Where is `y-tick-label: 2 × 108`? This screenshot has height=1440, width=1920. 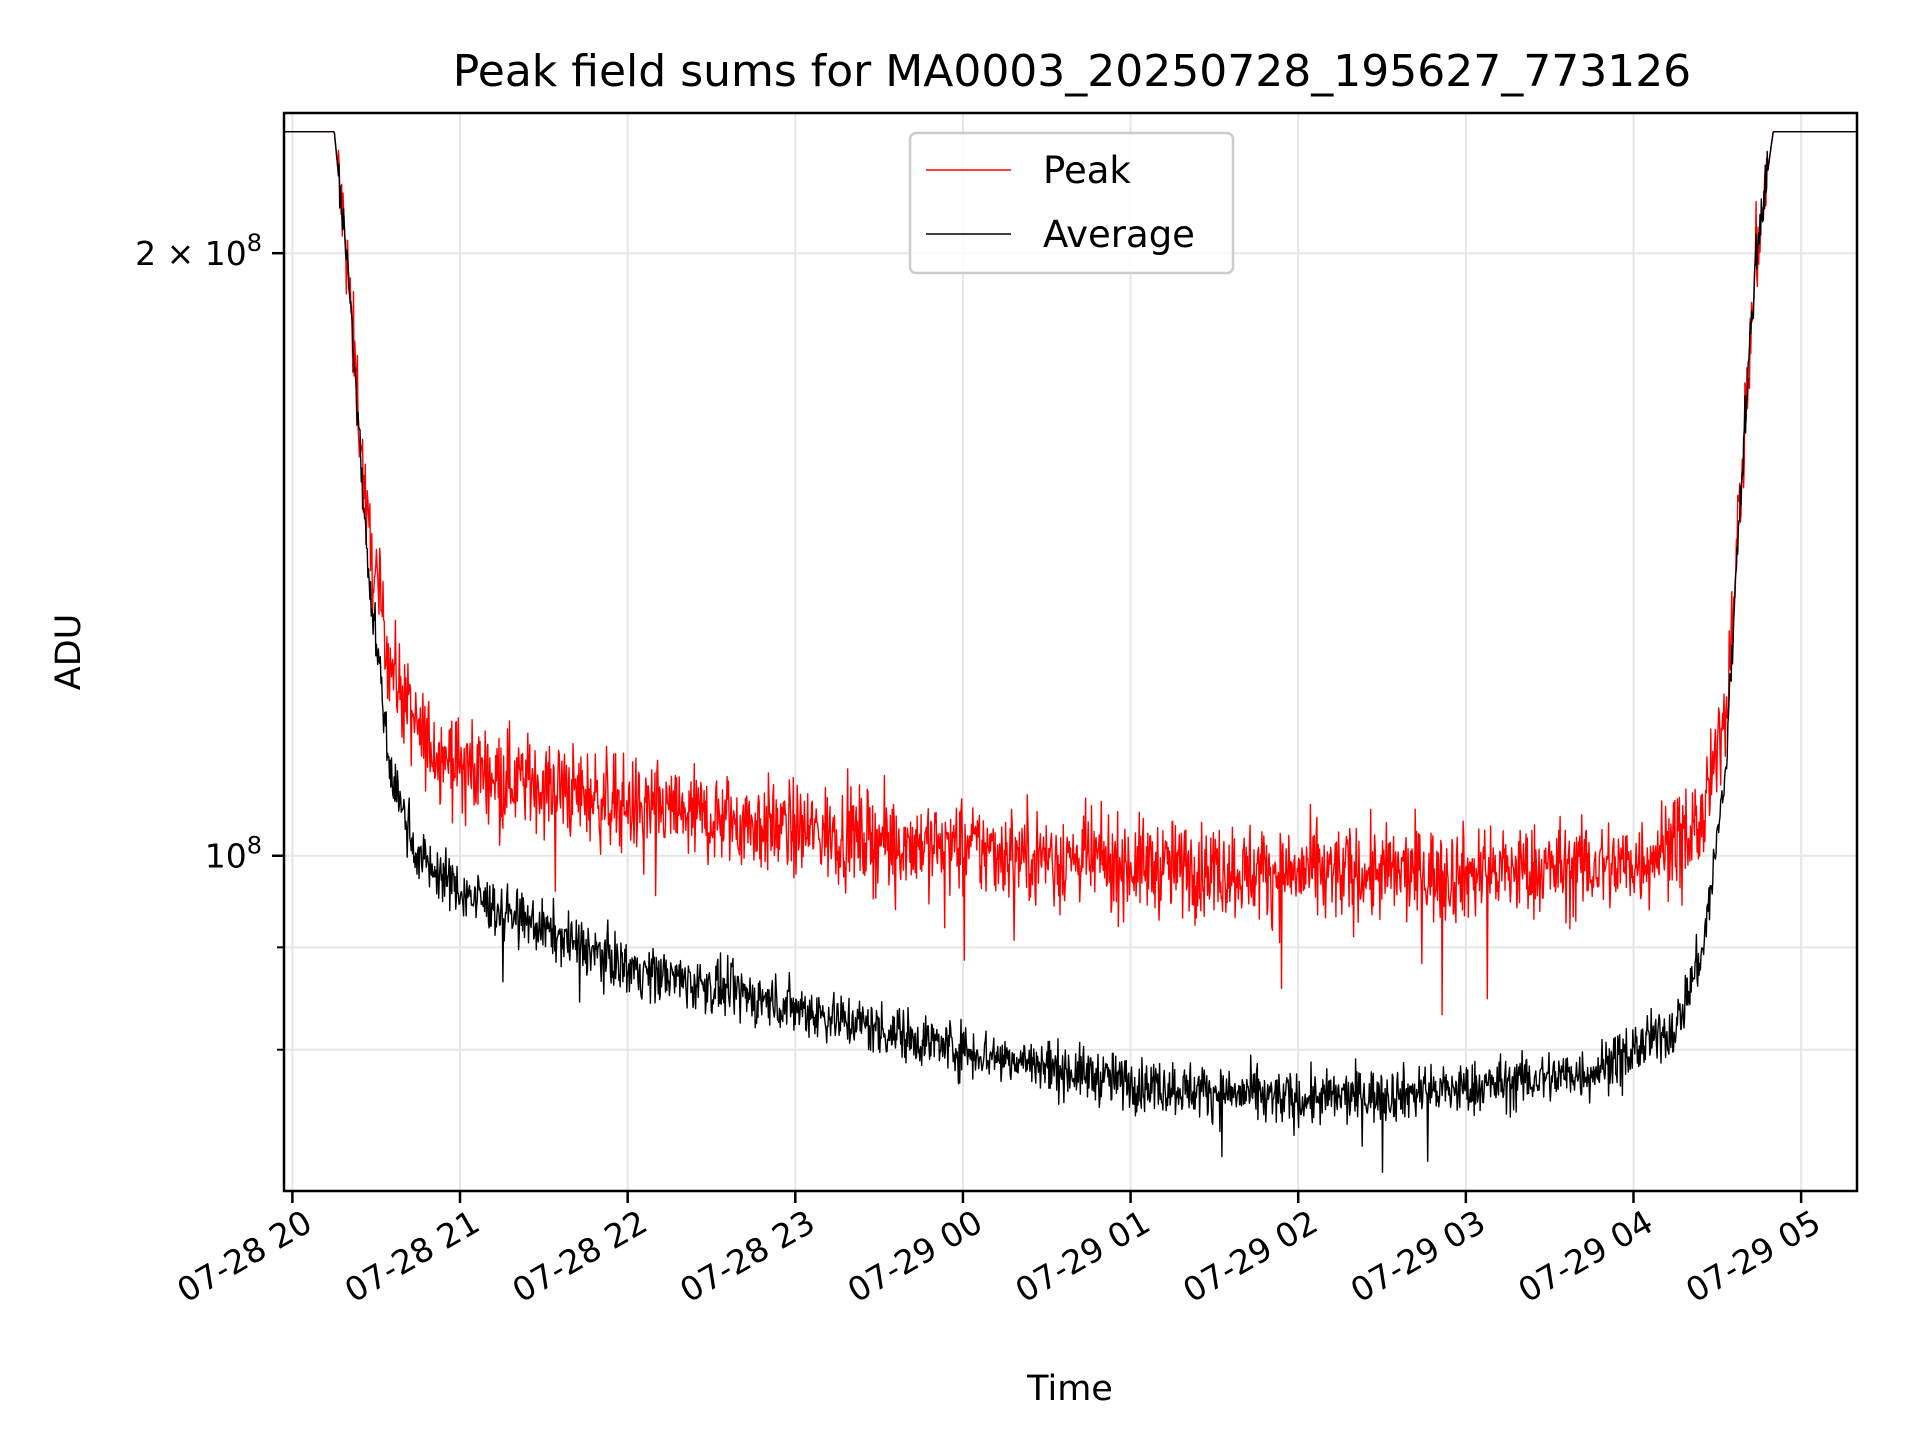 y-tick-label: 2 × 108 is located at coordinates (198, 251).